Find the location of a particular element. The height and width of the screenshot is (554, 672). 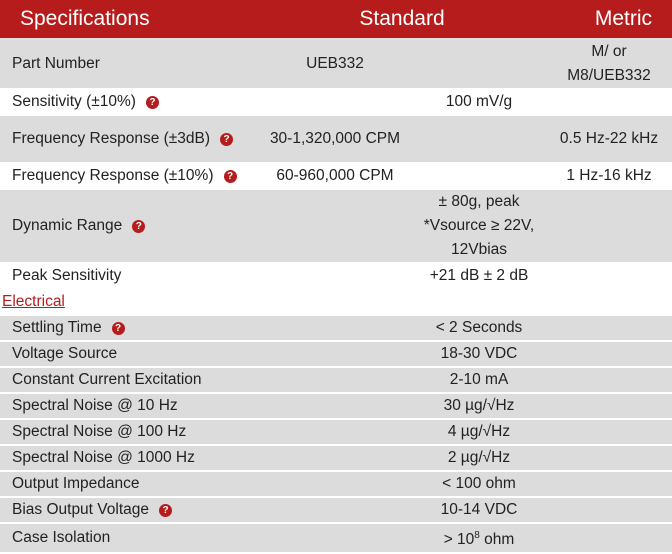

row-label: Bias Output Voltage? is located at coordinates (129, 510).